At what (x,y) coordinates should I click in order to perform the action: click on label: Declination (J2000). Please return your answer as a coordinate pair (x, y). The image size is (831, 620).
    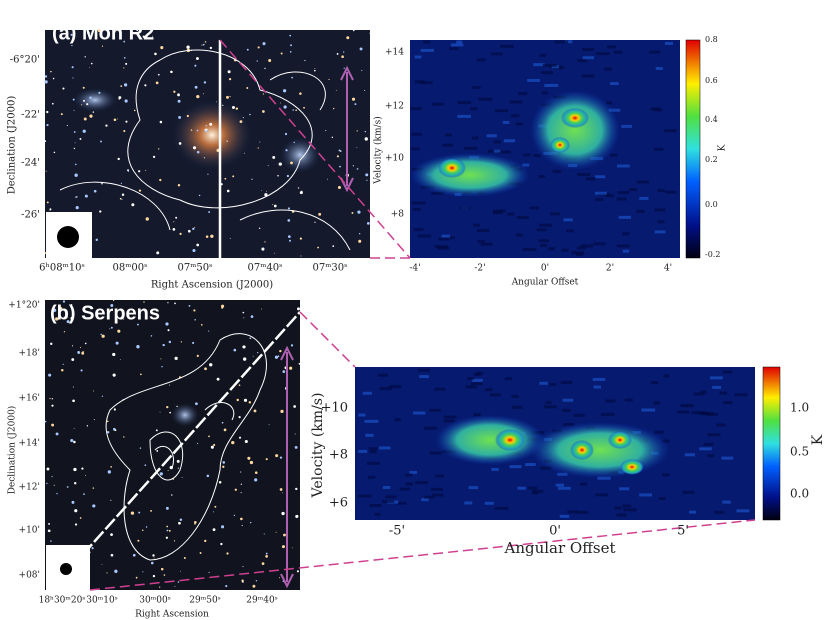
    Looking at the image, I should click on (12, 450).